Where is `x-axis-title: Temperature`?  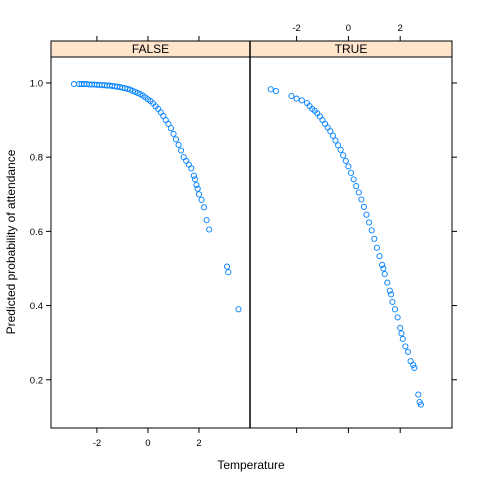
x-axis-title: Temperature is located at coordinates (251, 465).